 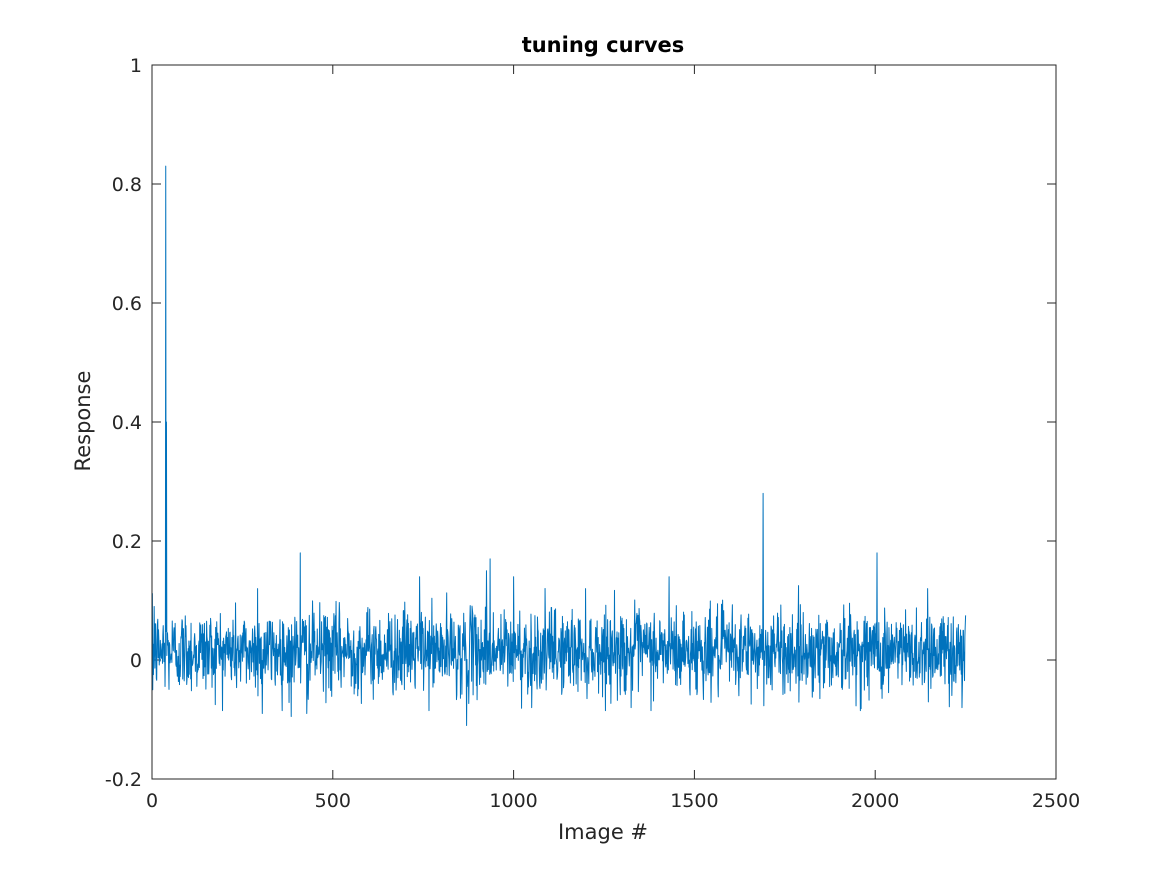 I want to click on x-tick-label: 1000, so click(x=513, y=801).